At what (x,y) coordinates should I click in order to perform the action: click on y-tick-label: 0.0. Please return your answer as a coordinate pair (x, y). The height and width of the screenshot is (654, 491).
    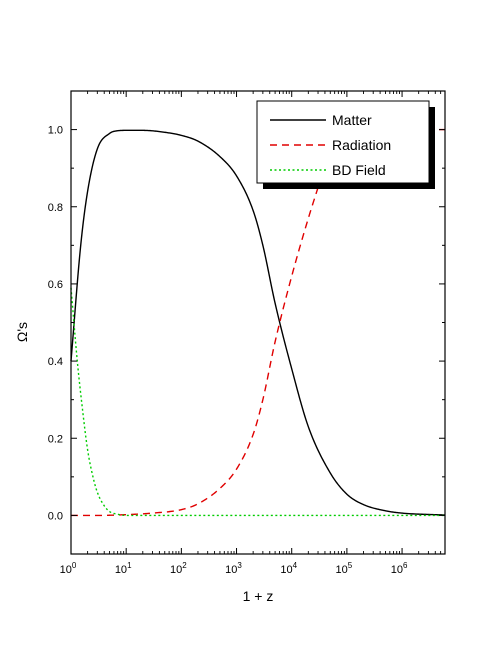
    Looking at the image, I should click on (55, 516).